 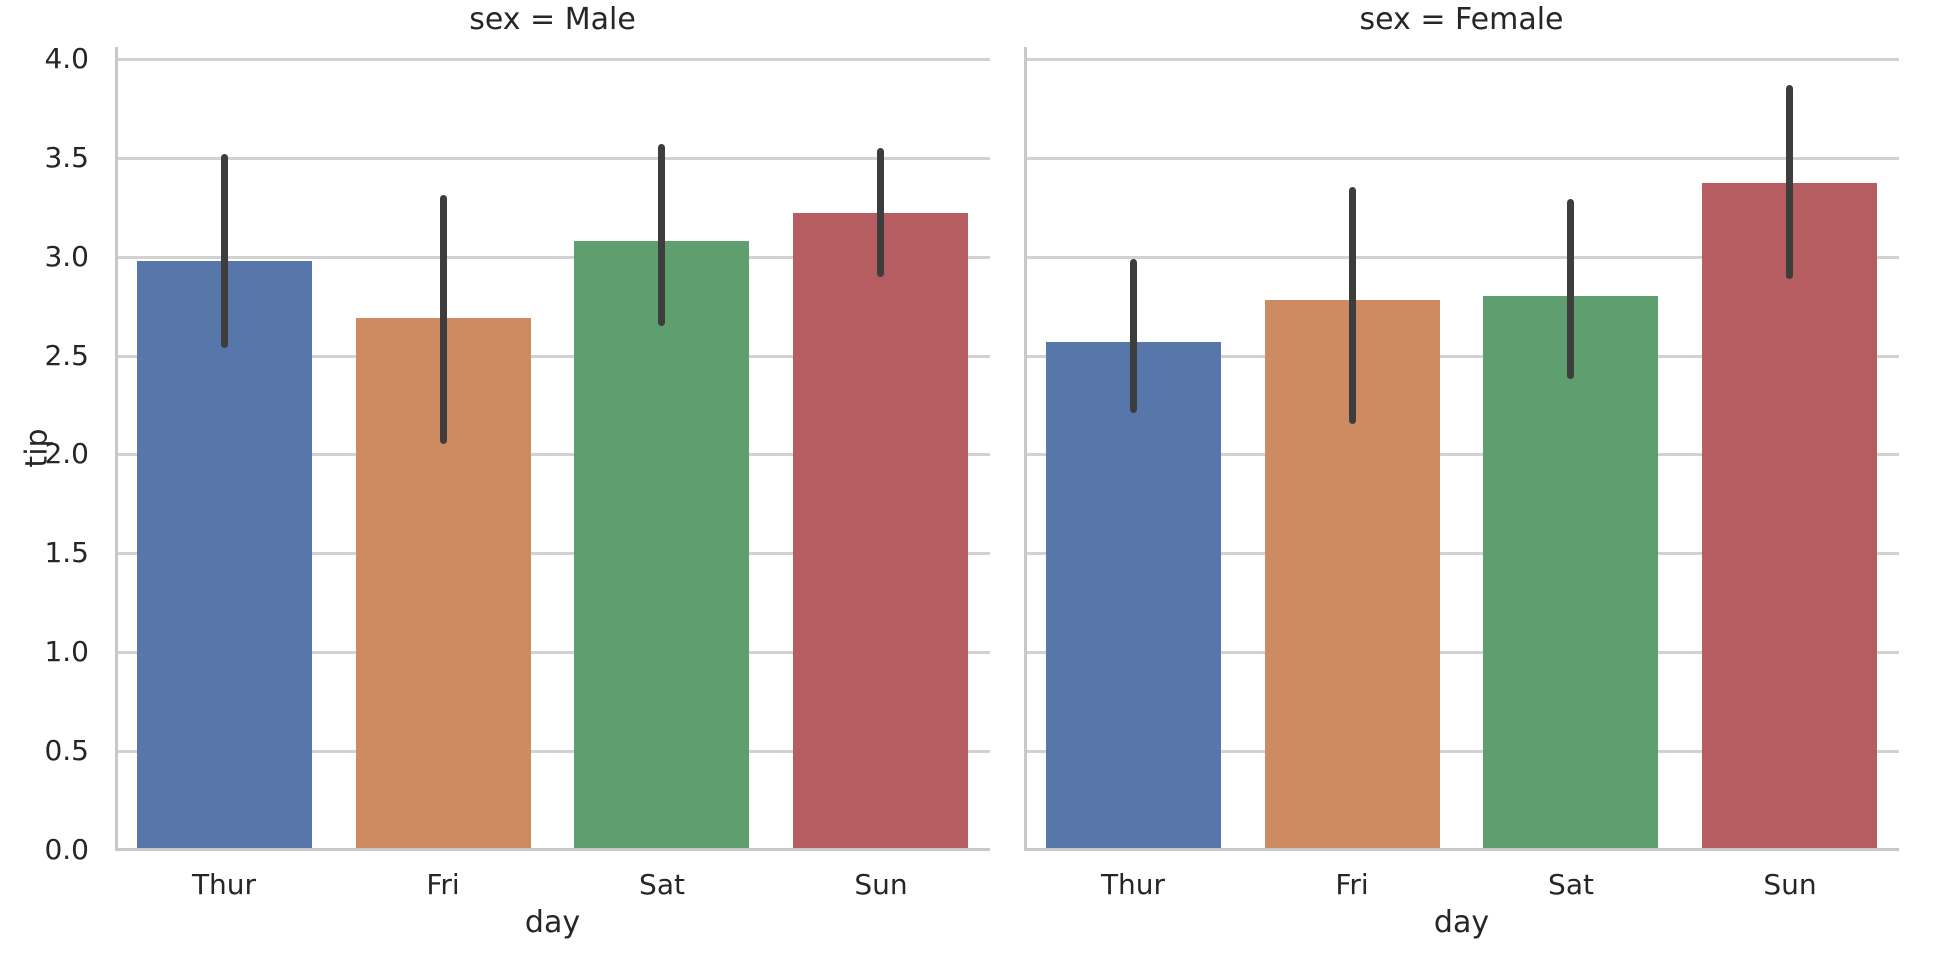 What do you see at coordinates (66, 453) in the screenshot?
I see `y-tick-label: 2.0` at bounding box center [66, 453].